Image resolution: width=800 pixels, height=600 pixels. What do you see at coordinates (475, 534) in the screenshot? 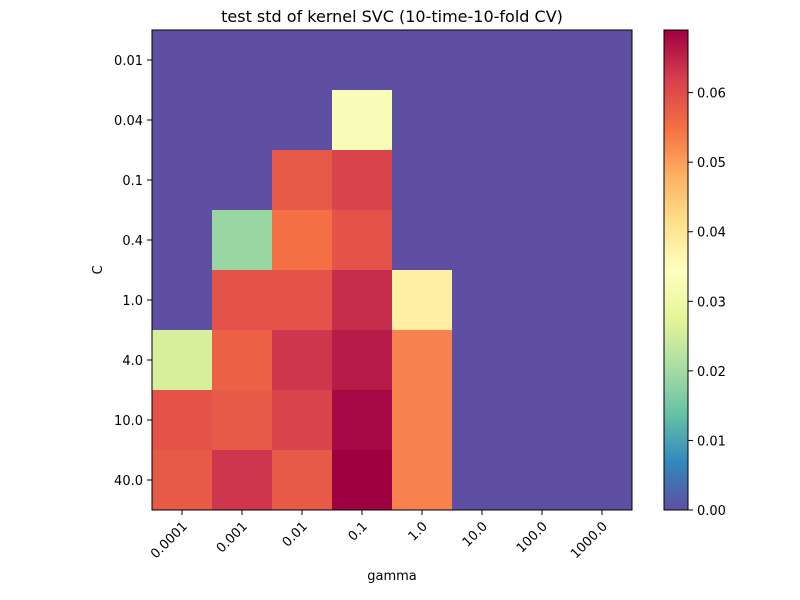
I see `x-tick-label: 10.0` at bounding box center [475, 534].